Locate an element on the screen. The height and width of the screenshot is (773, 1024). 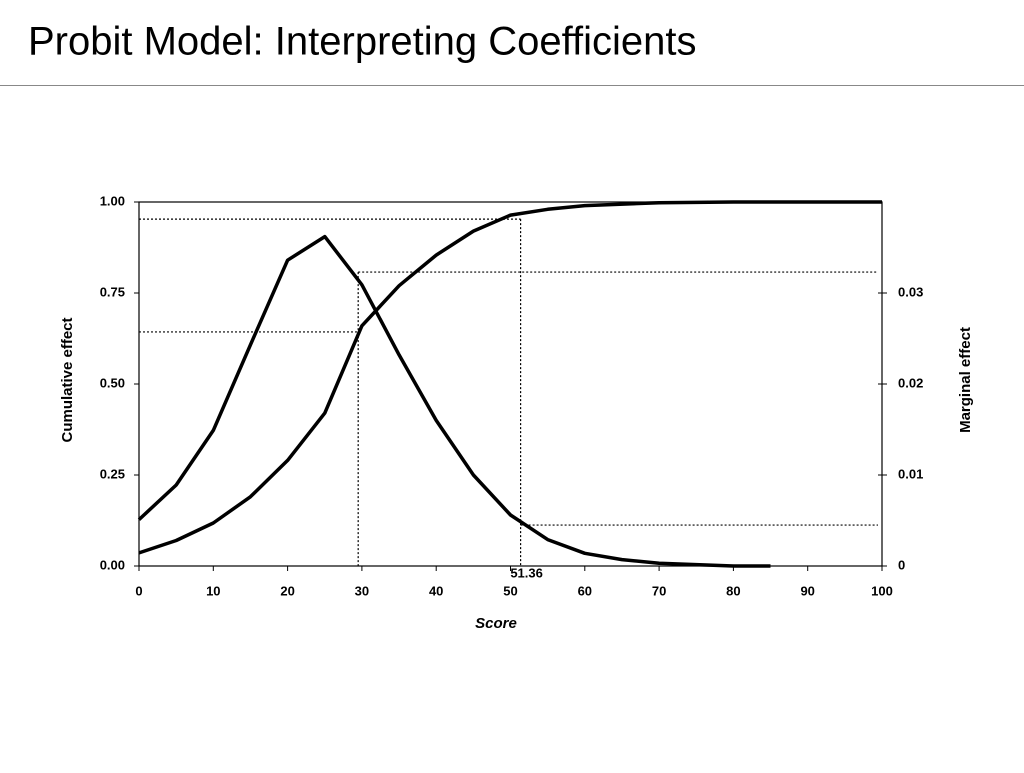
y2-tick-label: 0 is located at coordinates (901, 564).